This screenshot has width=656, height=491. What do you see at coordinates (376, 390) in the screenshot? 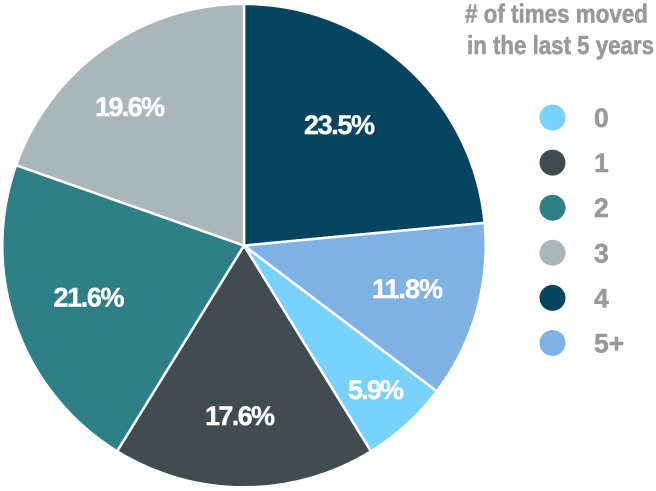
I see `svg-text: 5.9%` at bounding box center [376, 390].